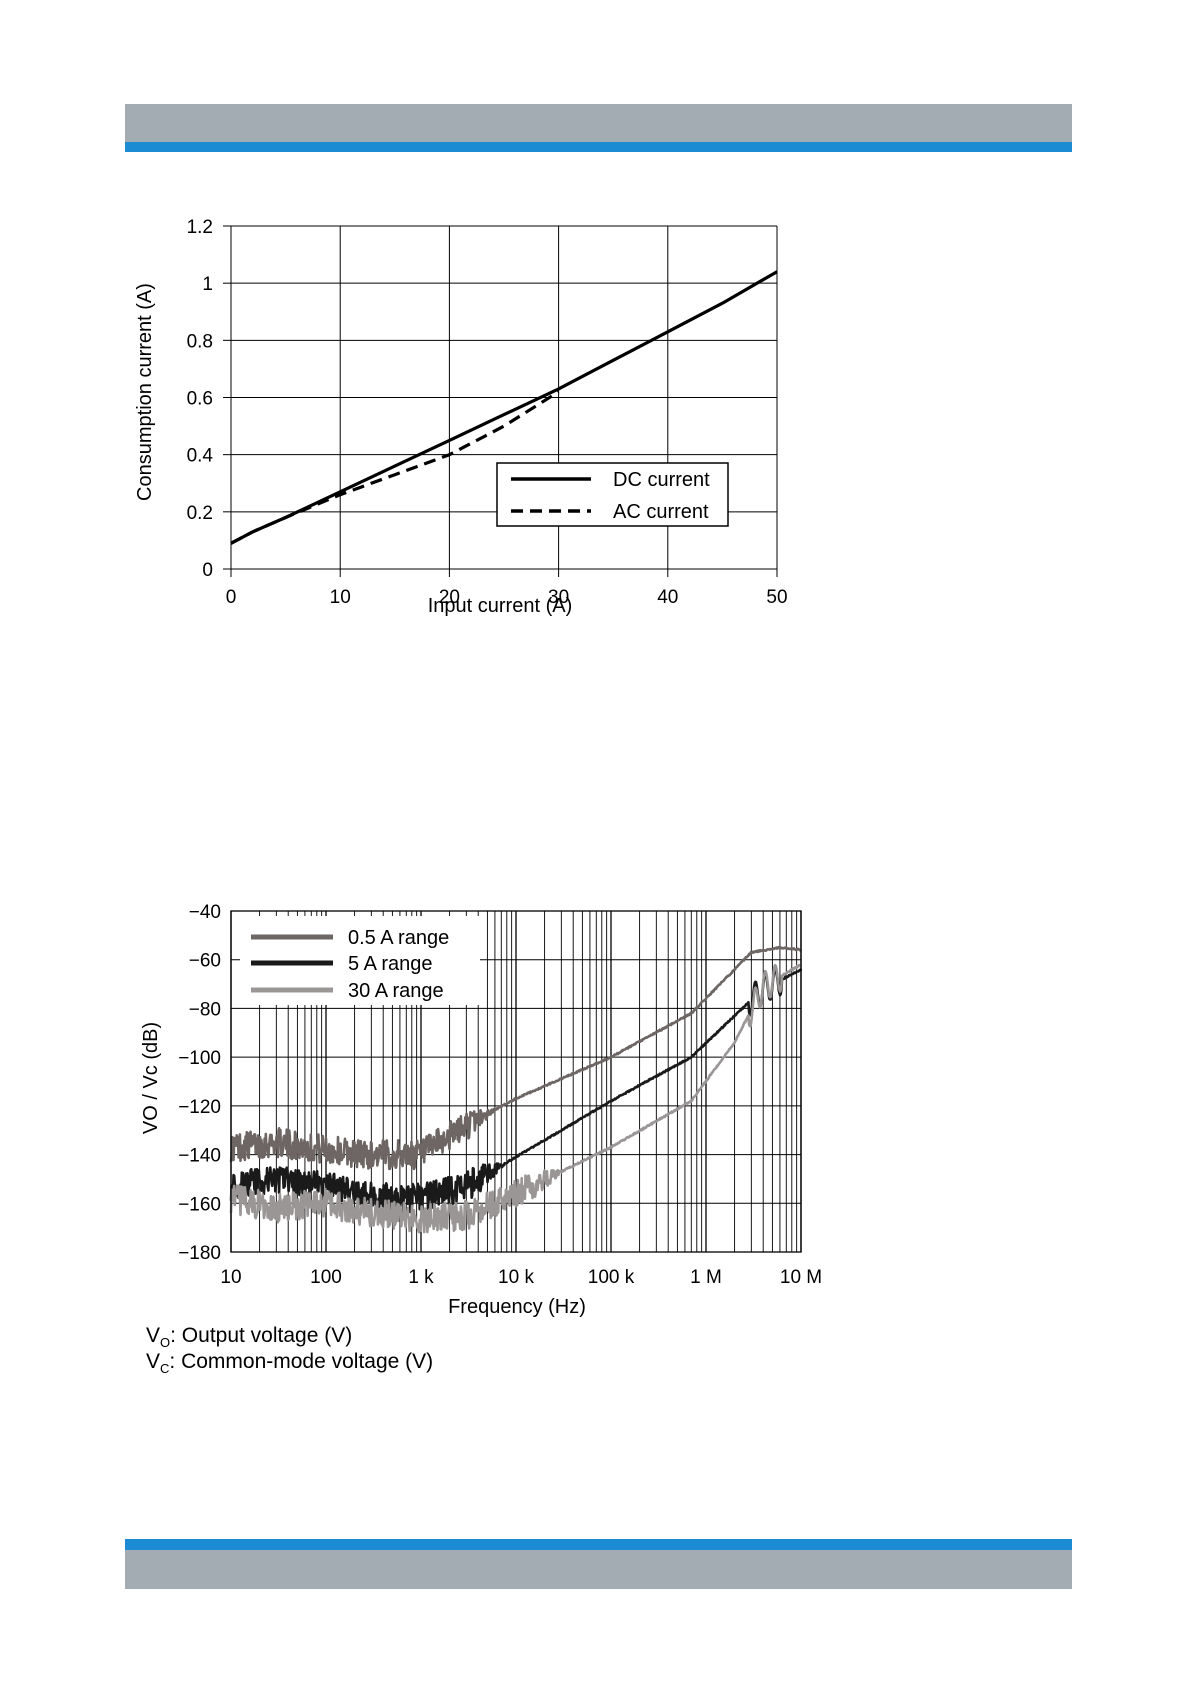 The width and height of the screenshot is (1191, 1684). I want to click on chart1-series-line-ac, so click(395, 467).